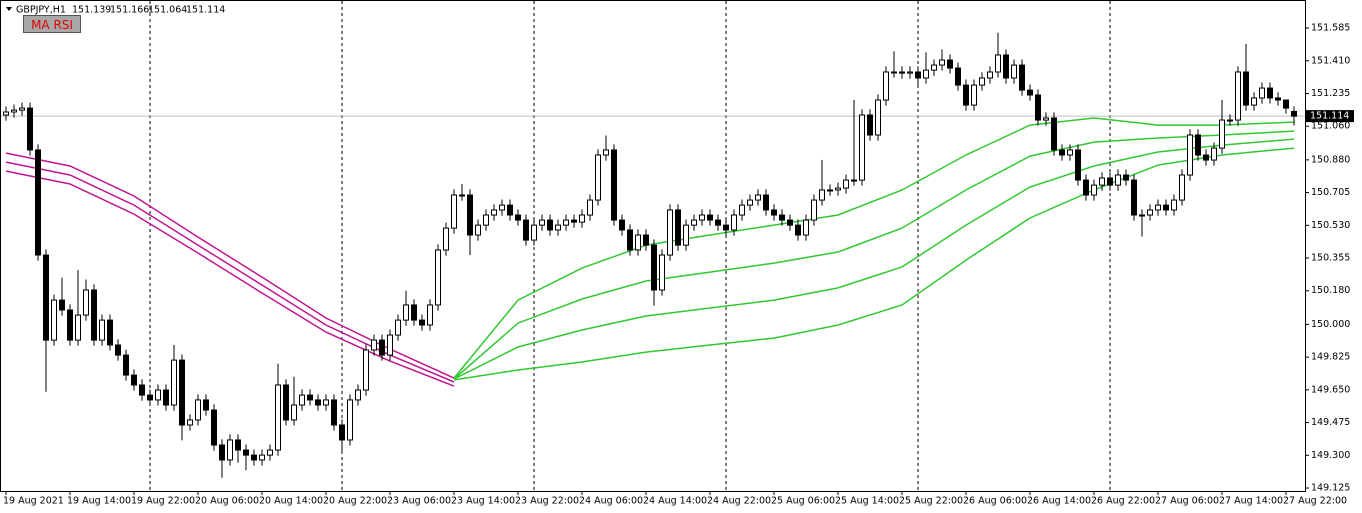 Image resolution: width=1362 pixels, height=513 pixels. I want to click on y-tick-label: 149.825, so click(1330, 357).